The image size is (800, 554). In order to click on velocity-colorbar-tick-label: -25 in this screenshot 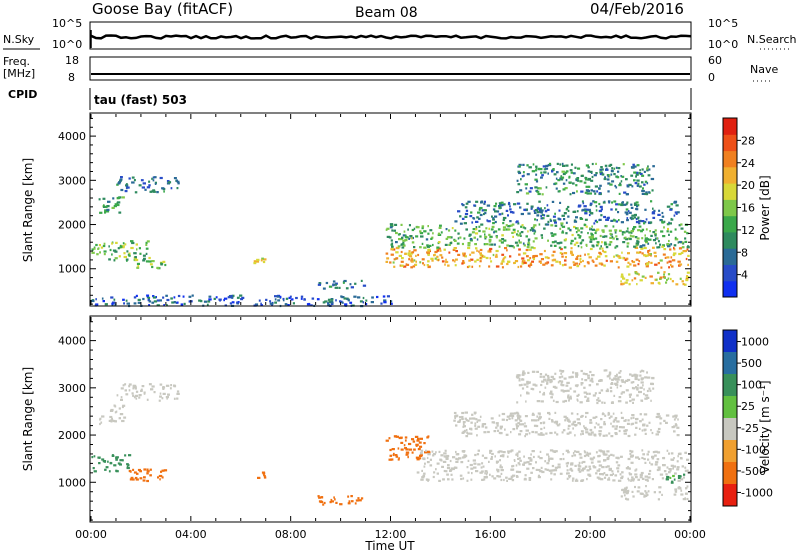, I will do `click(750, 428)`.